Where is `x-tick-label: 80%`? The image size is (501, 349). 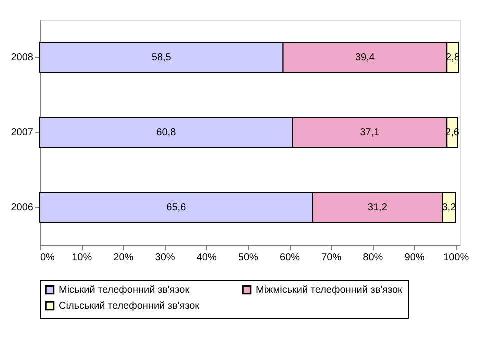 x-tick-label: 80% is located at coordinates (373, 258).